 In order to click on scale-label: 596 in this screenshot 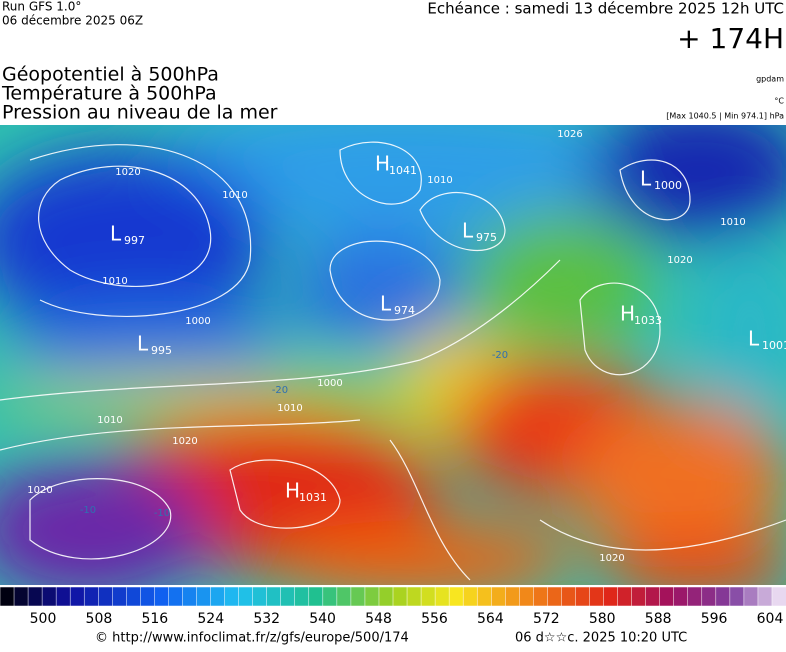, I will do `click(714, 619)`.